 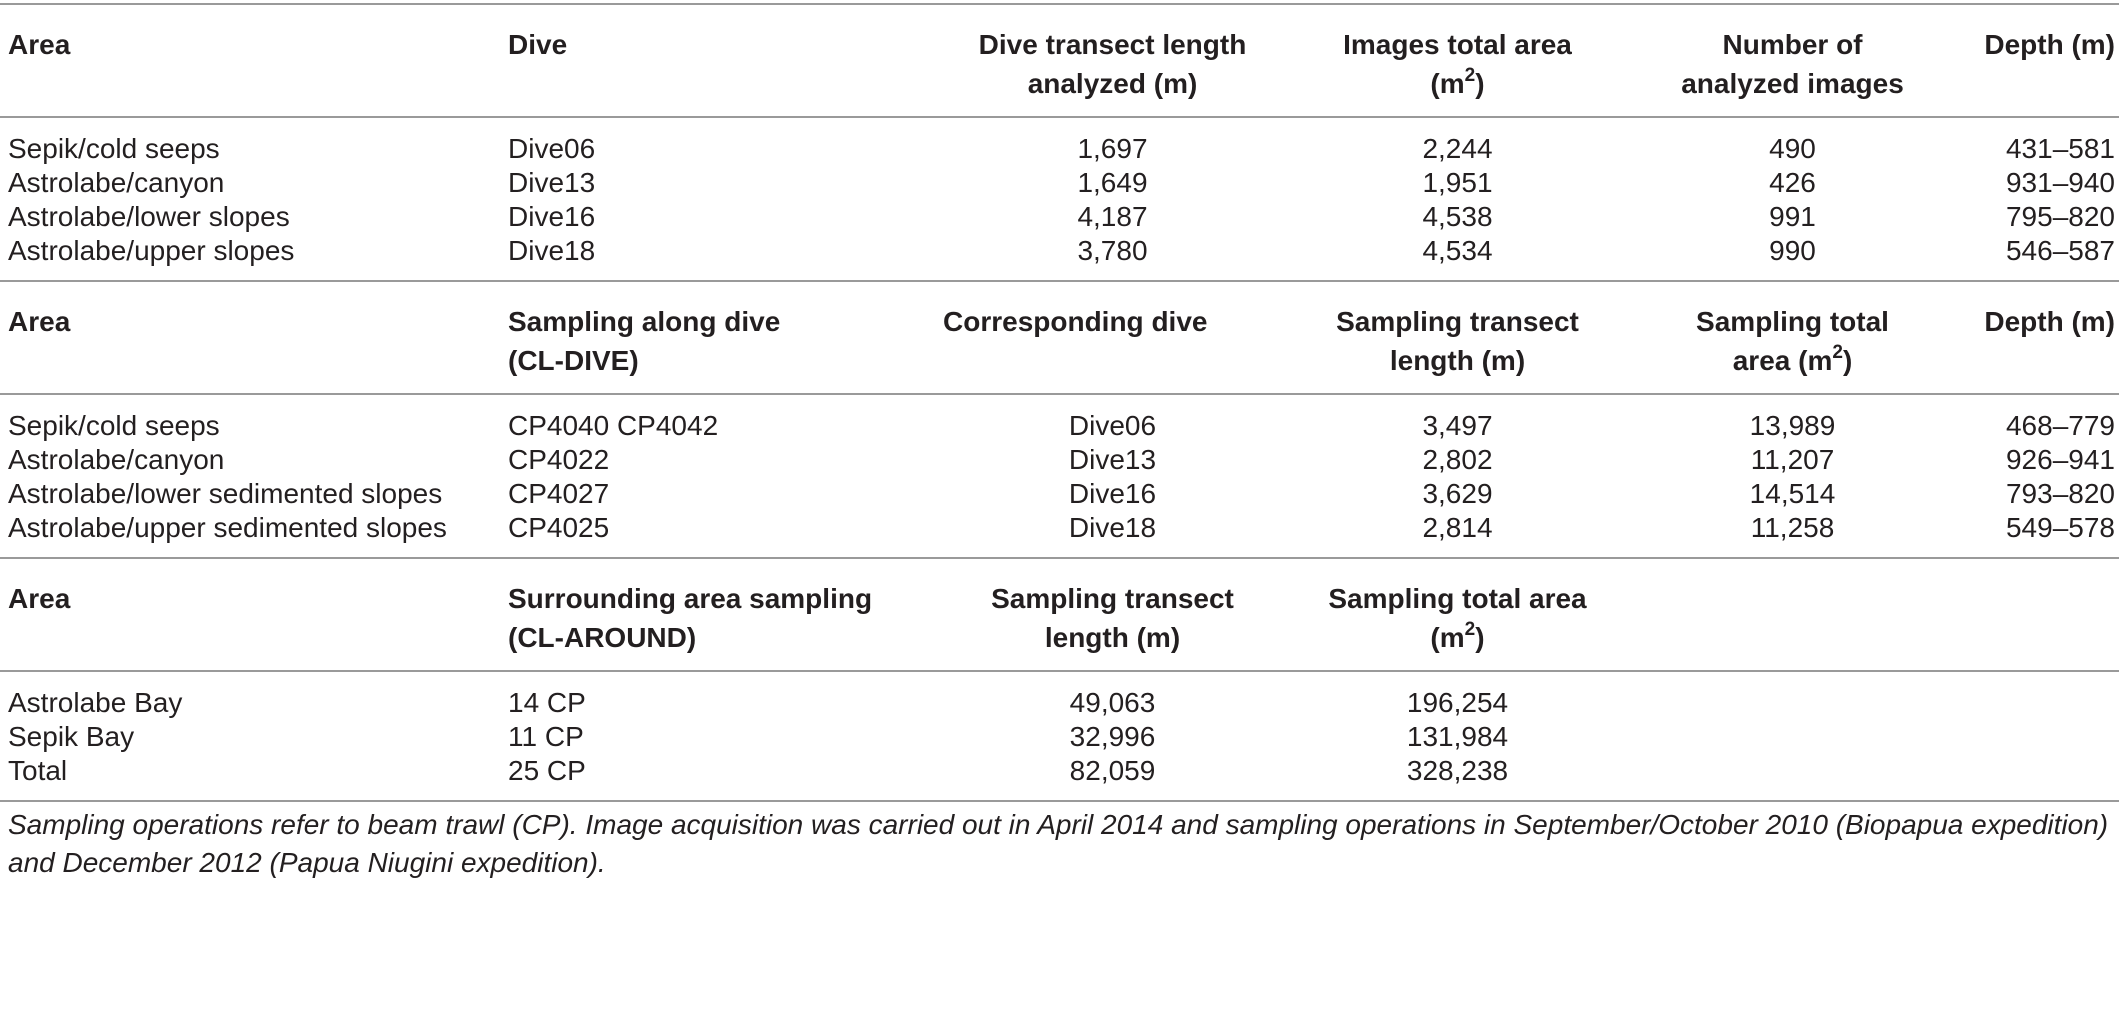 I want to click on table-row: Astrolabe Bay 14 CP 49,063 196,254, so click(x=1059, y=696).